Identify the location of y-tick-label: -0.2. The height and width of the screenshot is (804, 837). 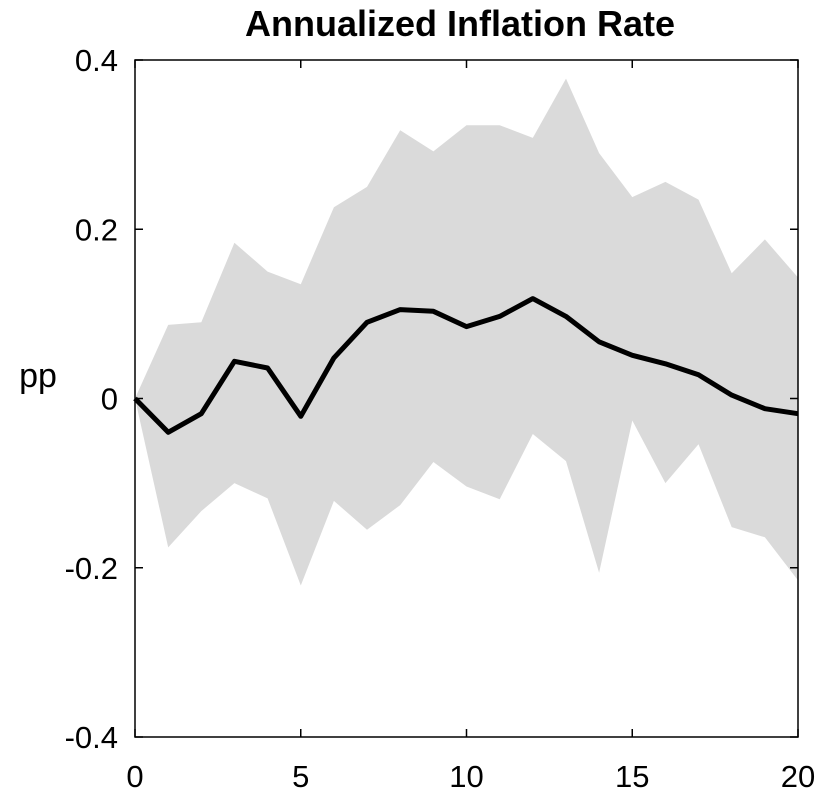
(91, 568).